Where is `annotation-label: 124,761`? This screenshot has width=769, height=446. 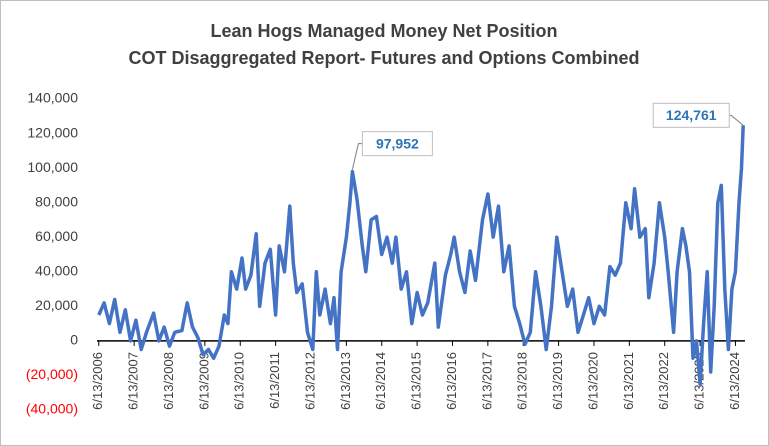
annotation-label: 124,761 is located at coordinates (691, 115).